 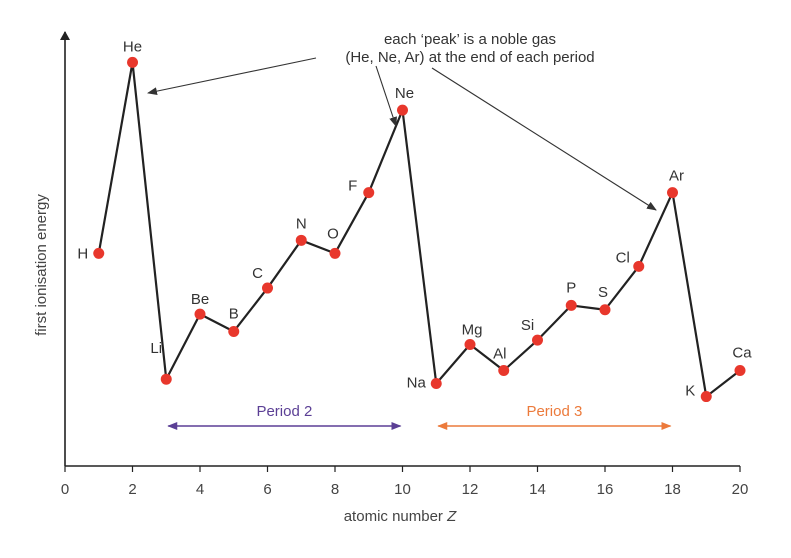 I want to click on point-n, so click(x=301, y=240).